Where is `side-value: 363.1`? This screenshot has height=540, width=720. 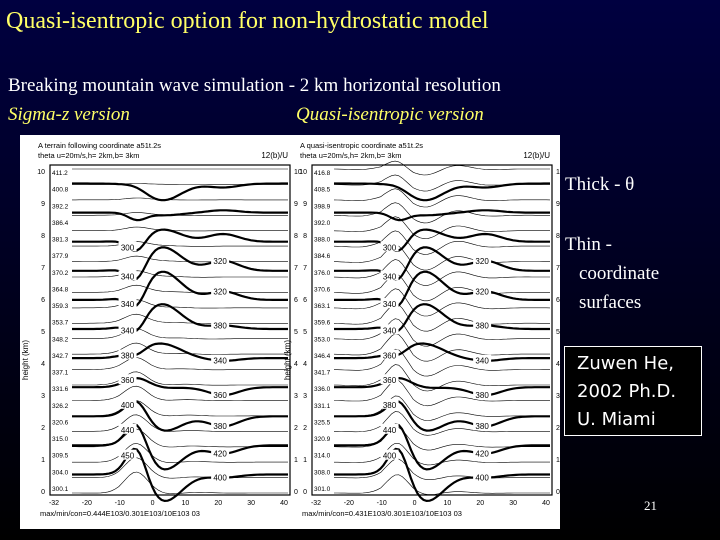 side-value: 363.1 is located at coordinates (322, 306).